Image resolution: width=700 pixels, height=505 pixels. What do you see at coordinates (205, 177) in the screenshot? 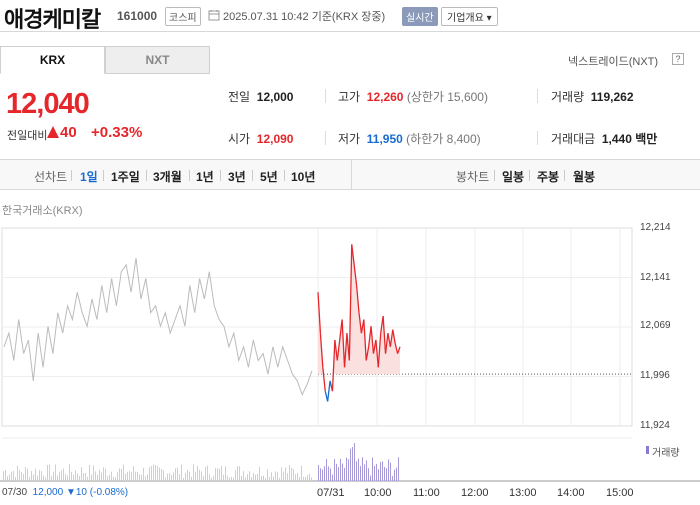
I see `period-1y: 1년` at bounding box center [205, 177].